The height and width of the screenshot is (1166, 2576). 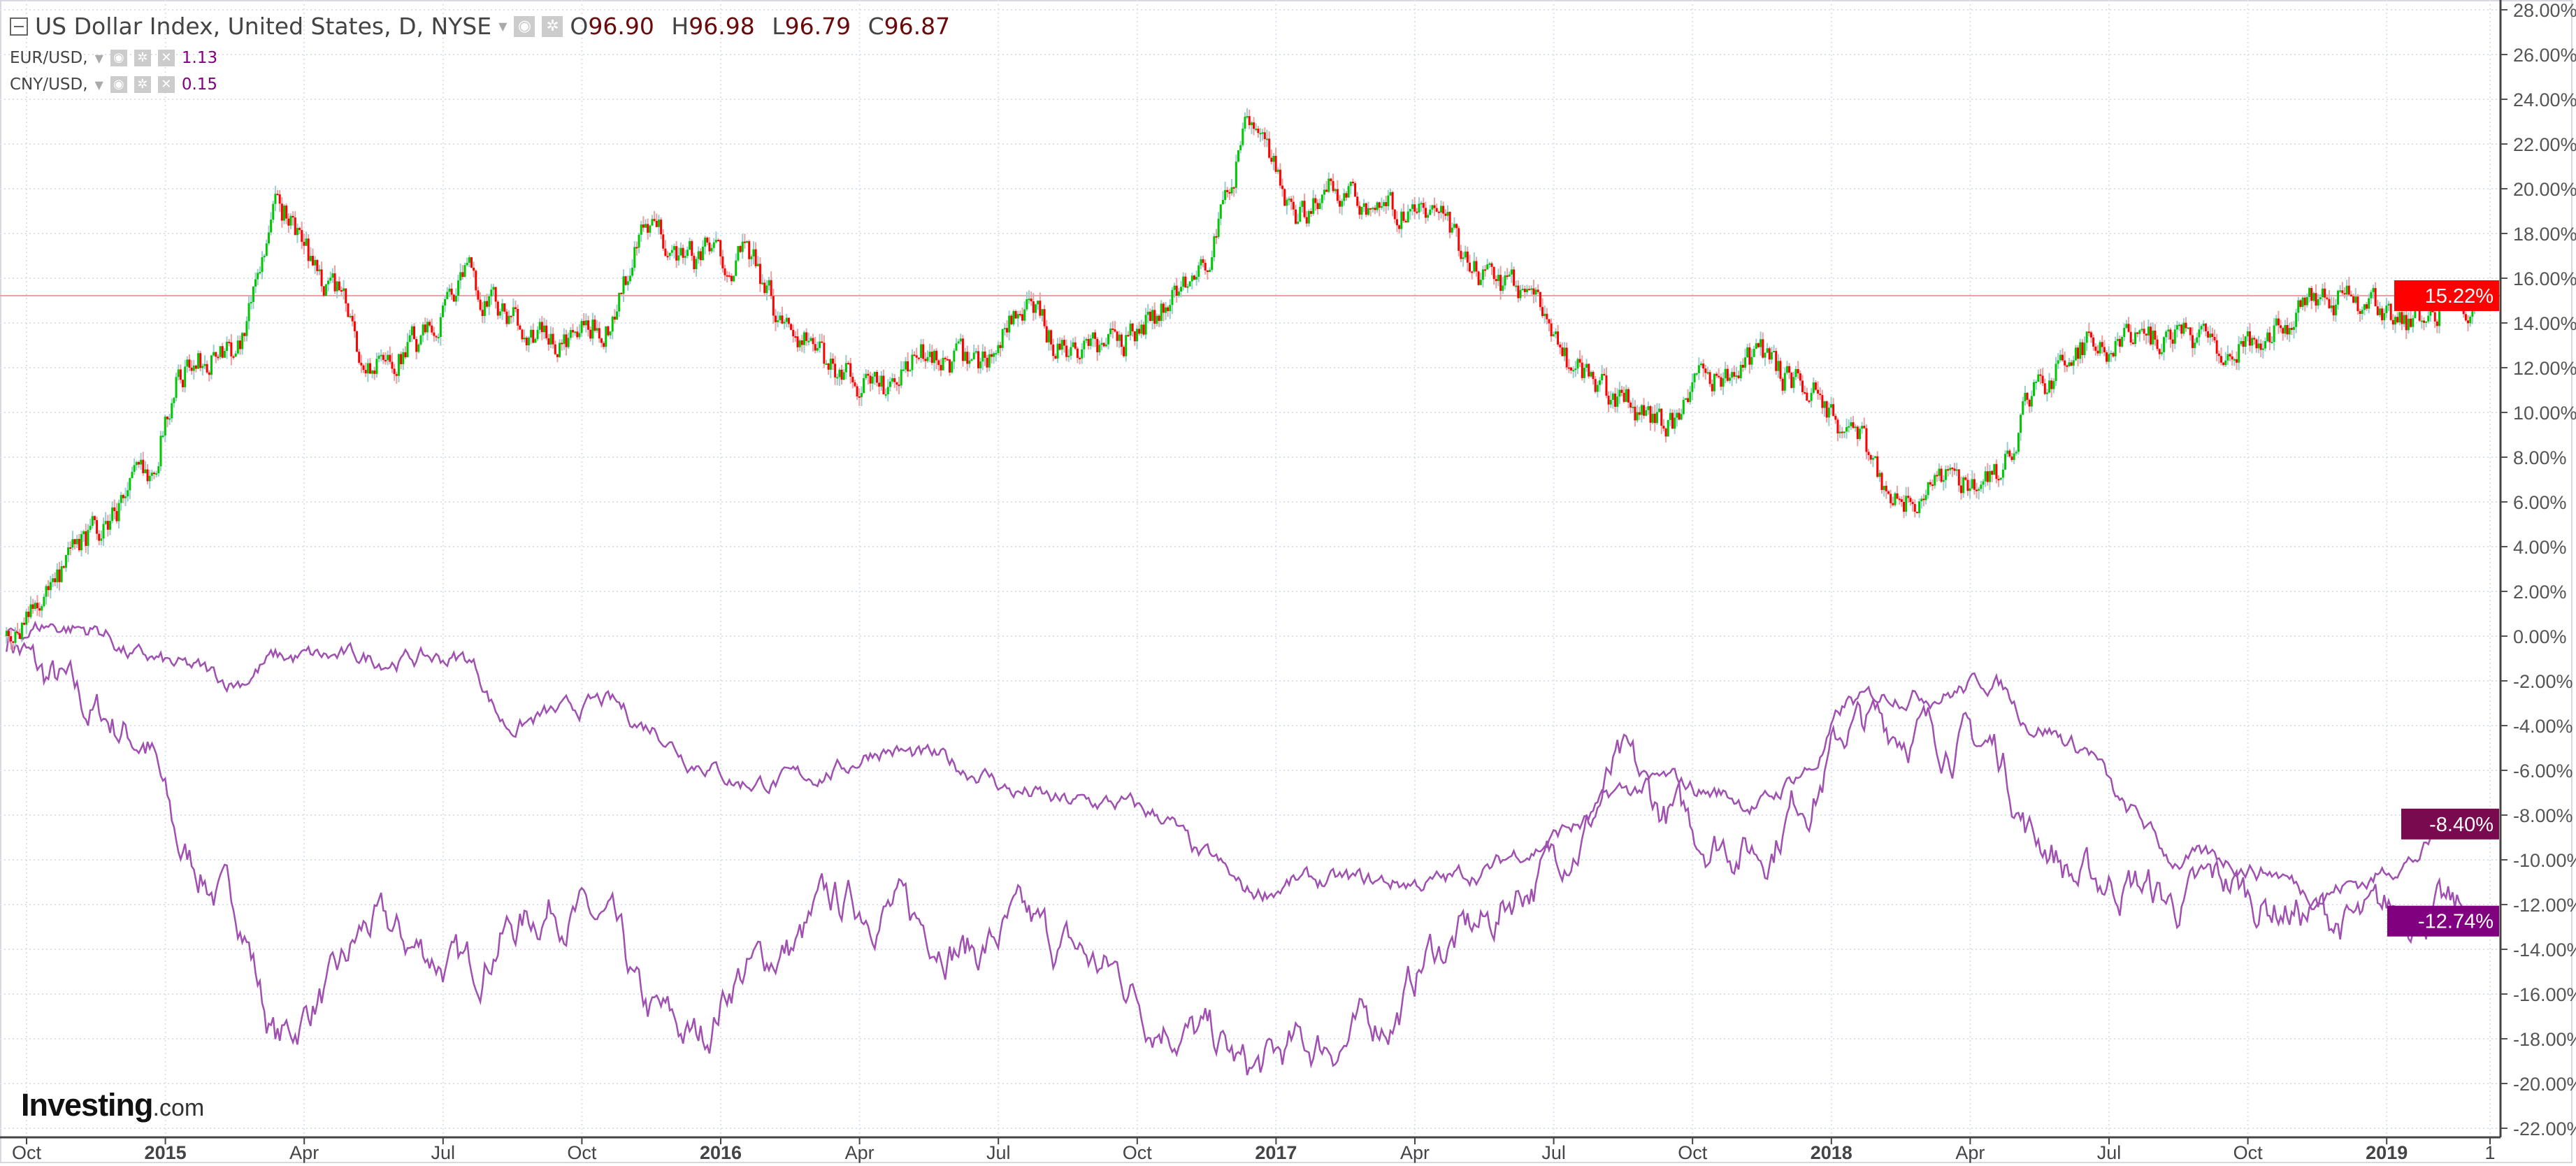 I want to click on y-tick-label: -8.00%, so click(x=2543, y=815).